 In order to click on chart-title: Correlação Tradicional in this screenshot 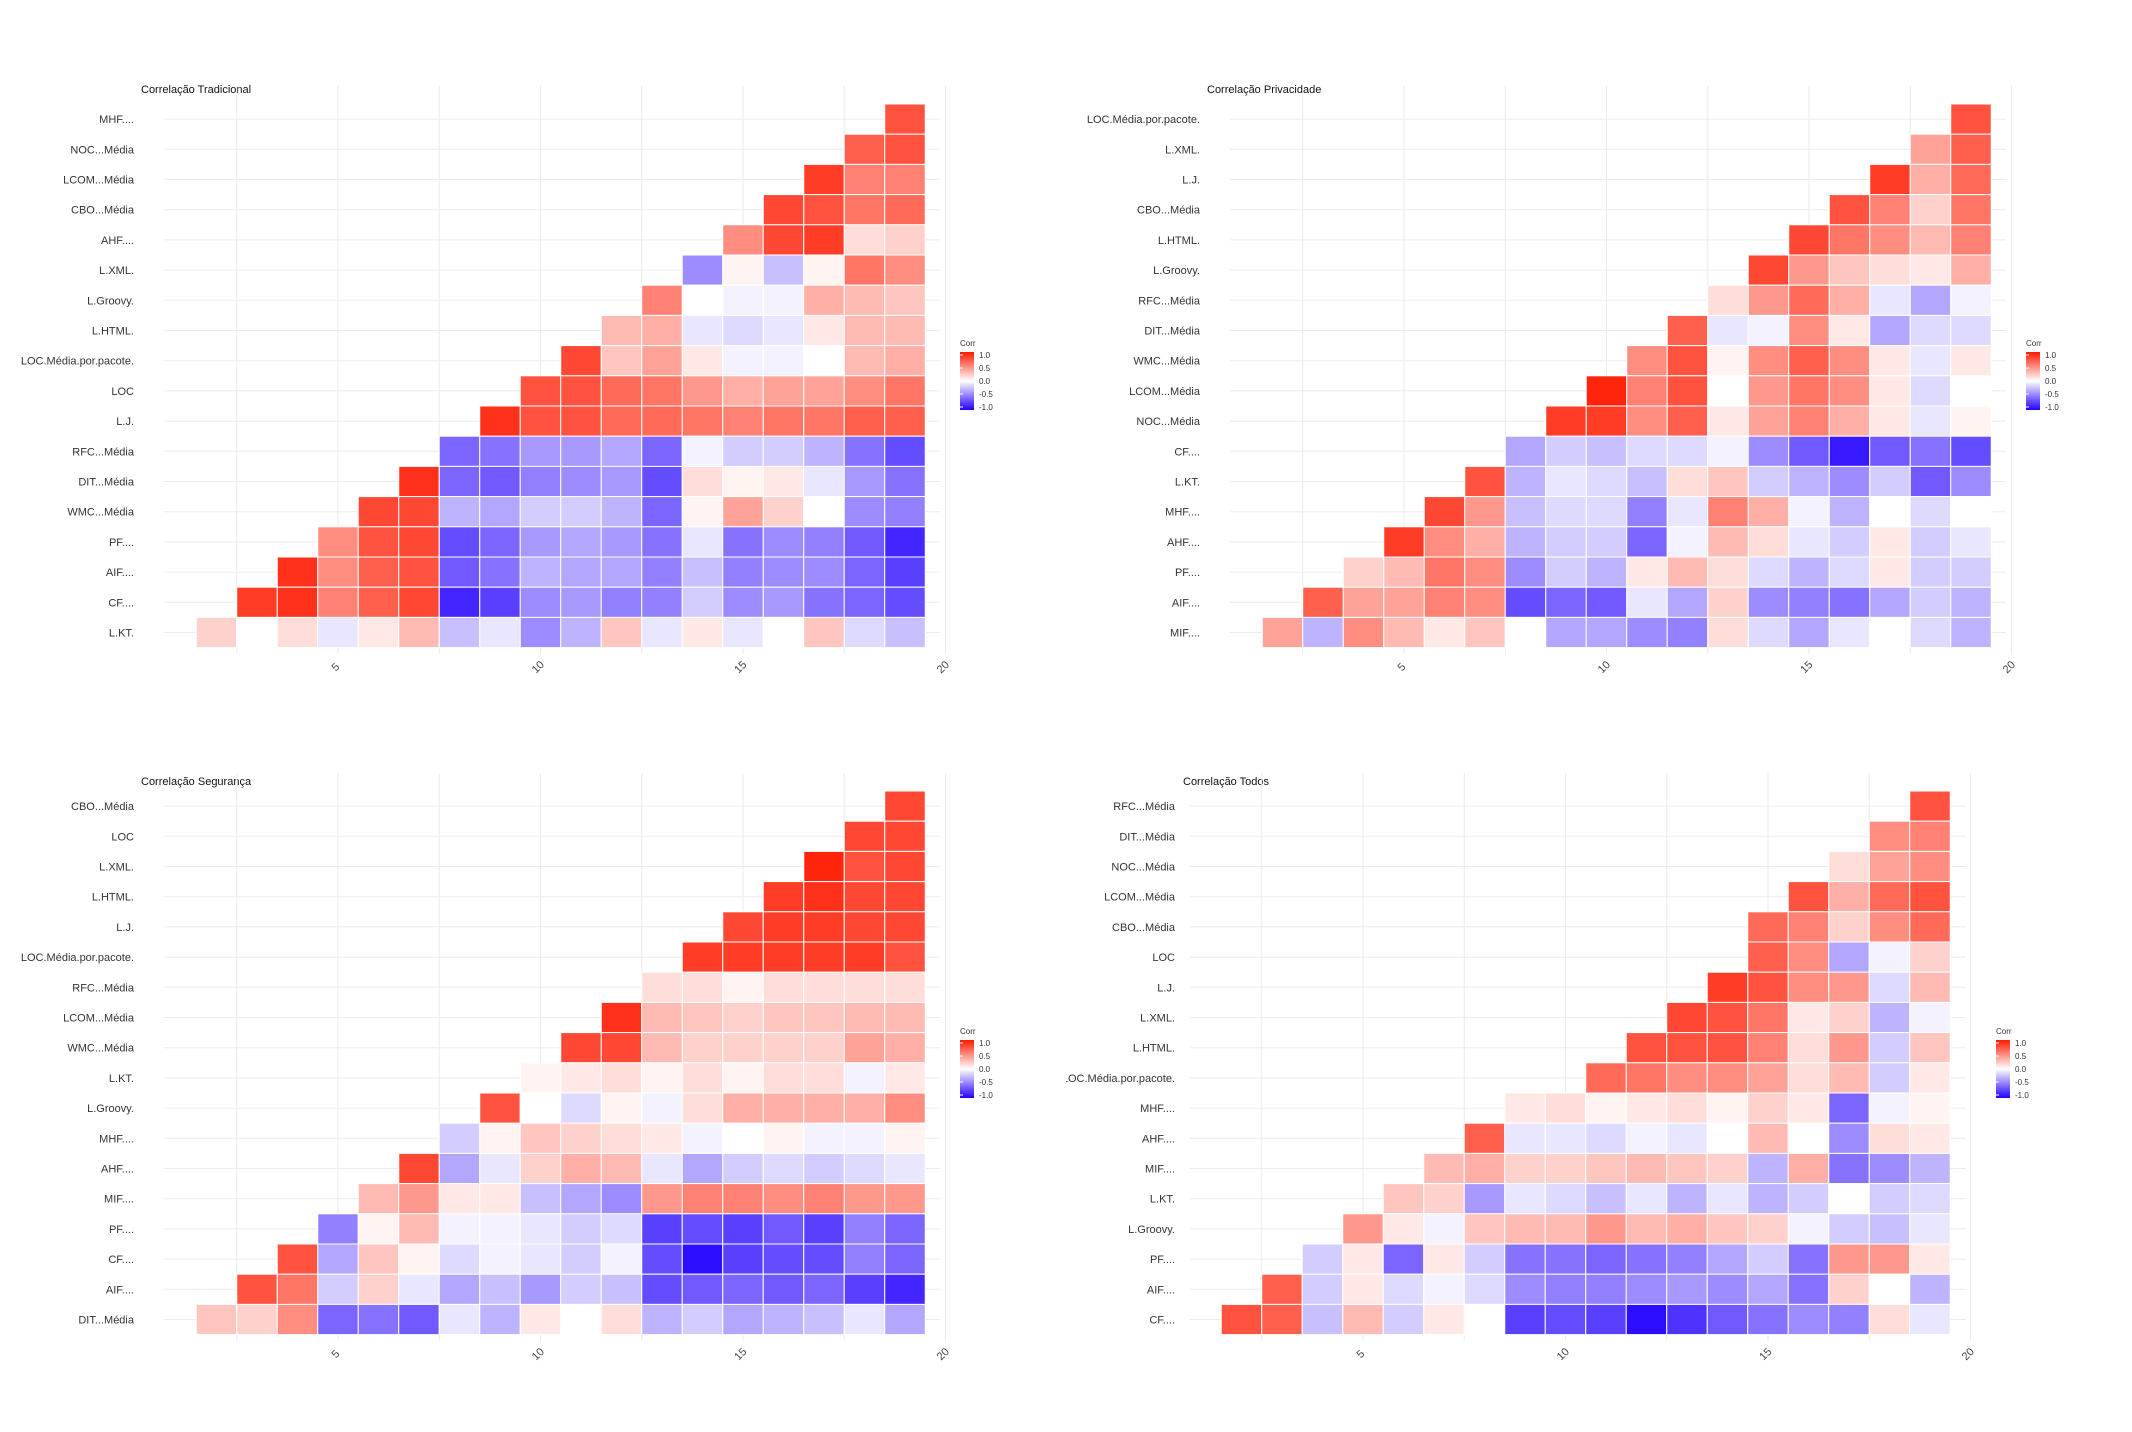, I will do `click(196, 90)`.